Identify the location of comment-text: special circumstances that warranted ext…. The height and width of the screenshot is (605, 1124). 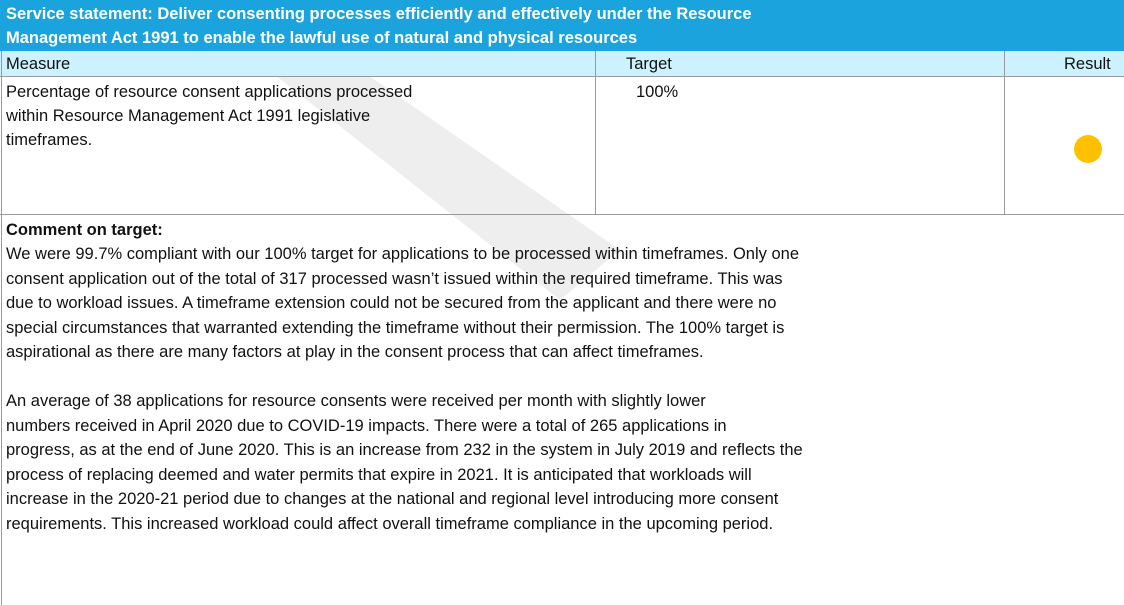
(395, 327).